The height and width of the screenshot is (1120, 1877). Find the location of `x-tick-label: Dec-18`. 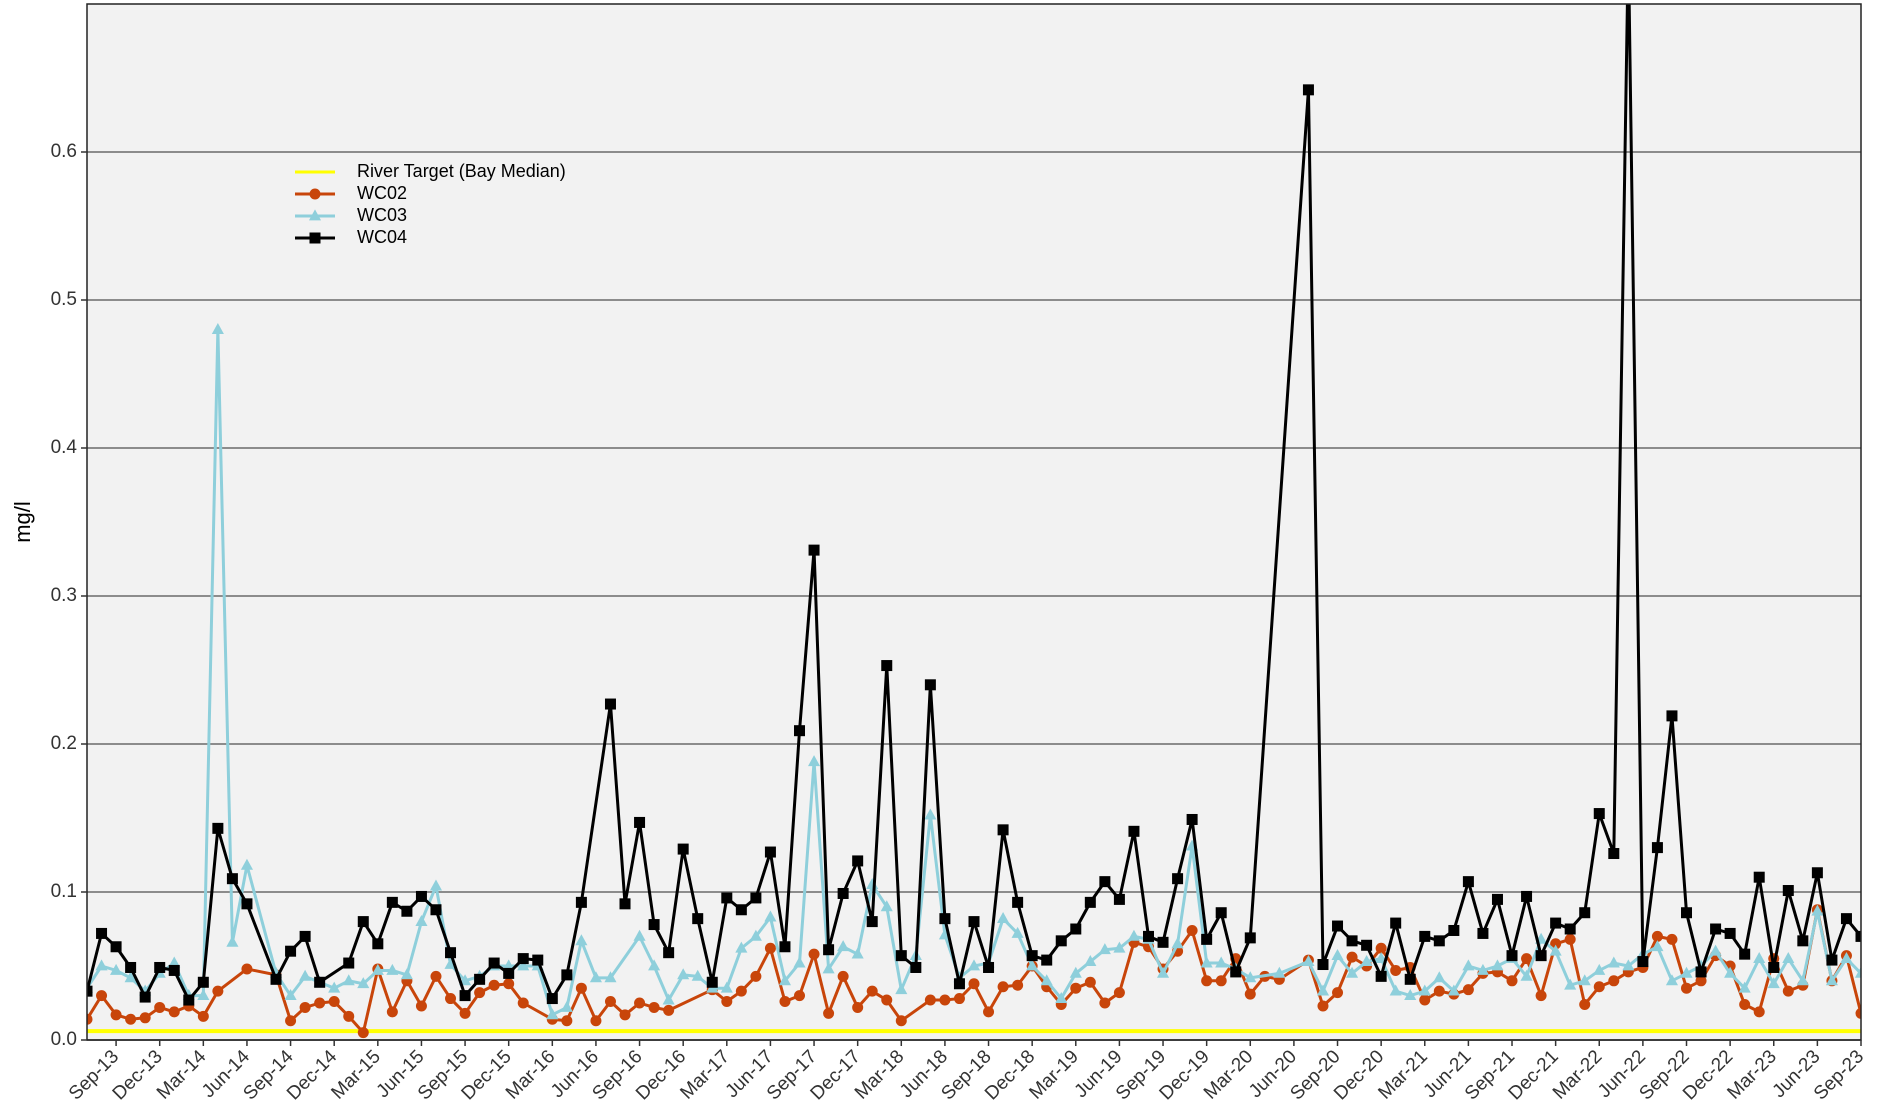

x-tick-label: Dec-18 is located at coordinates (1010, 1075).